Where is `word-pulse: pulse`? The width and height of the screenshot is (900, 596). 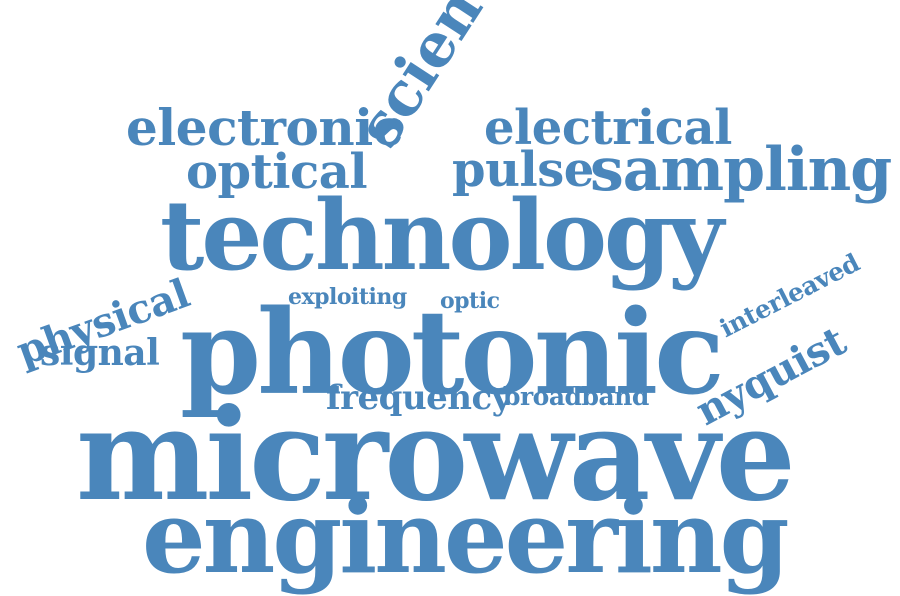 word-pulse: pulse is located at coordinates (523, 170).